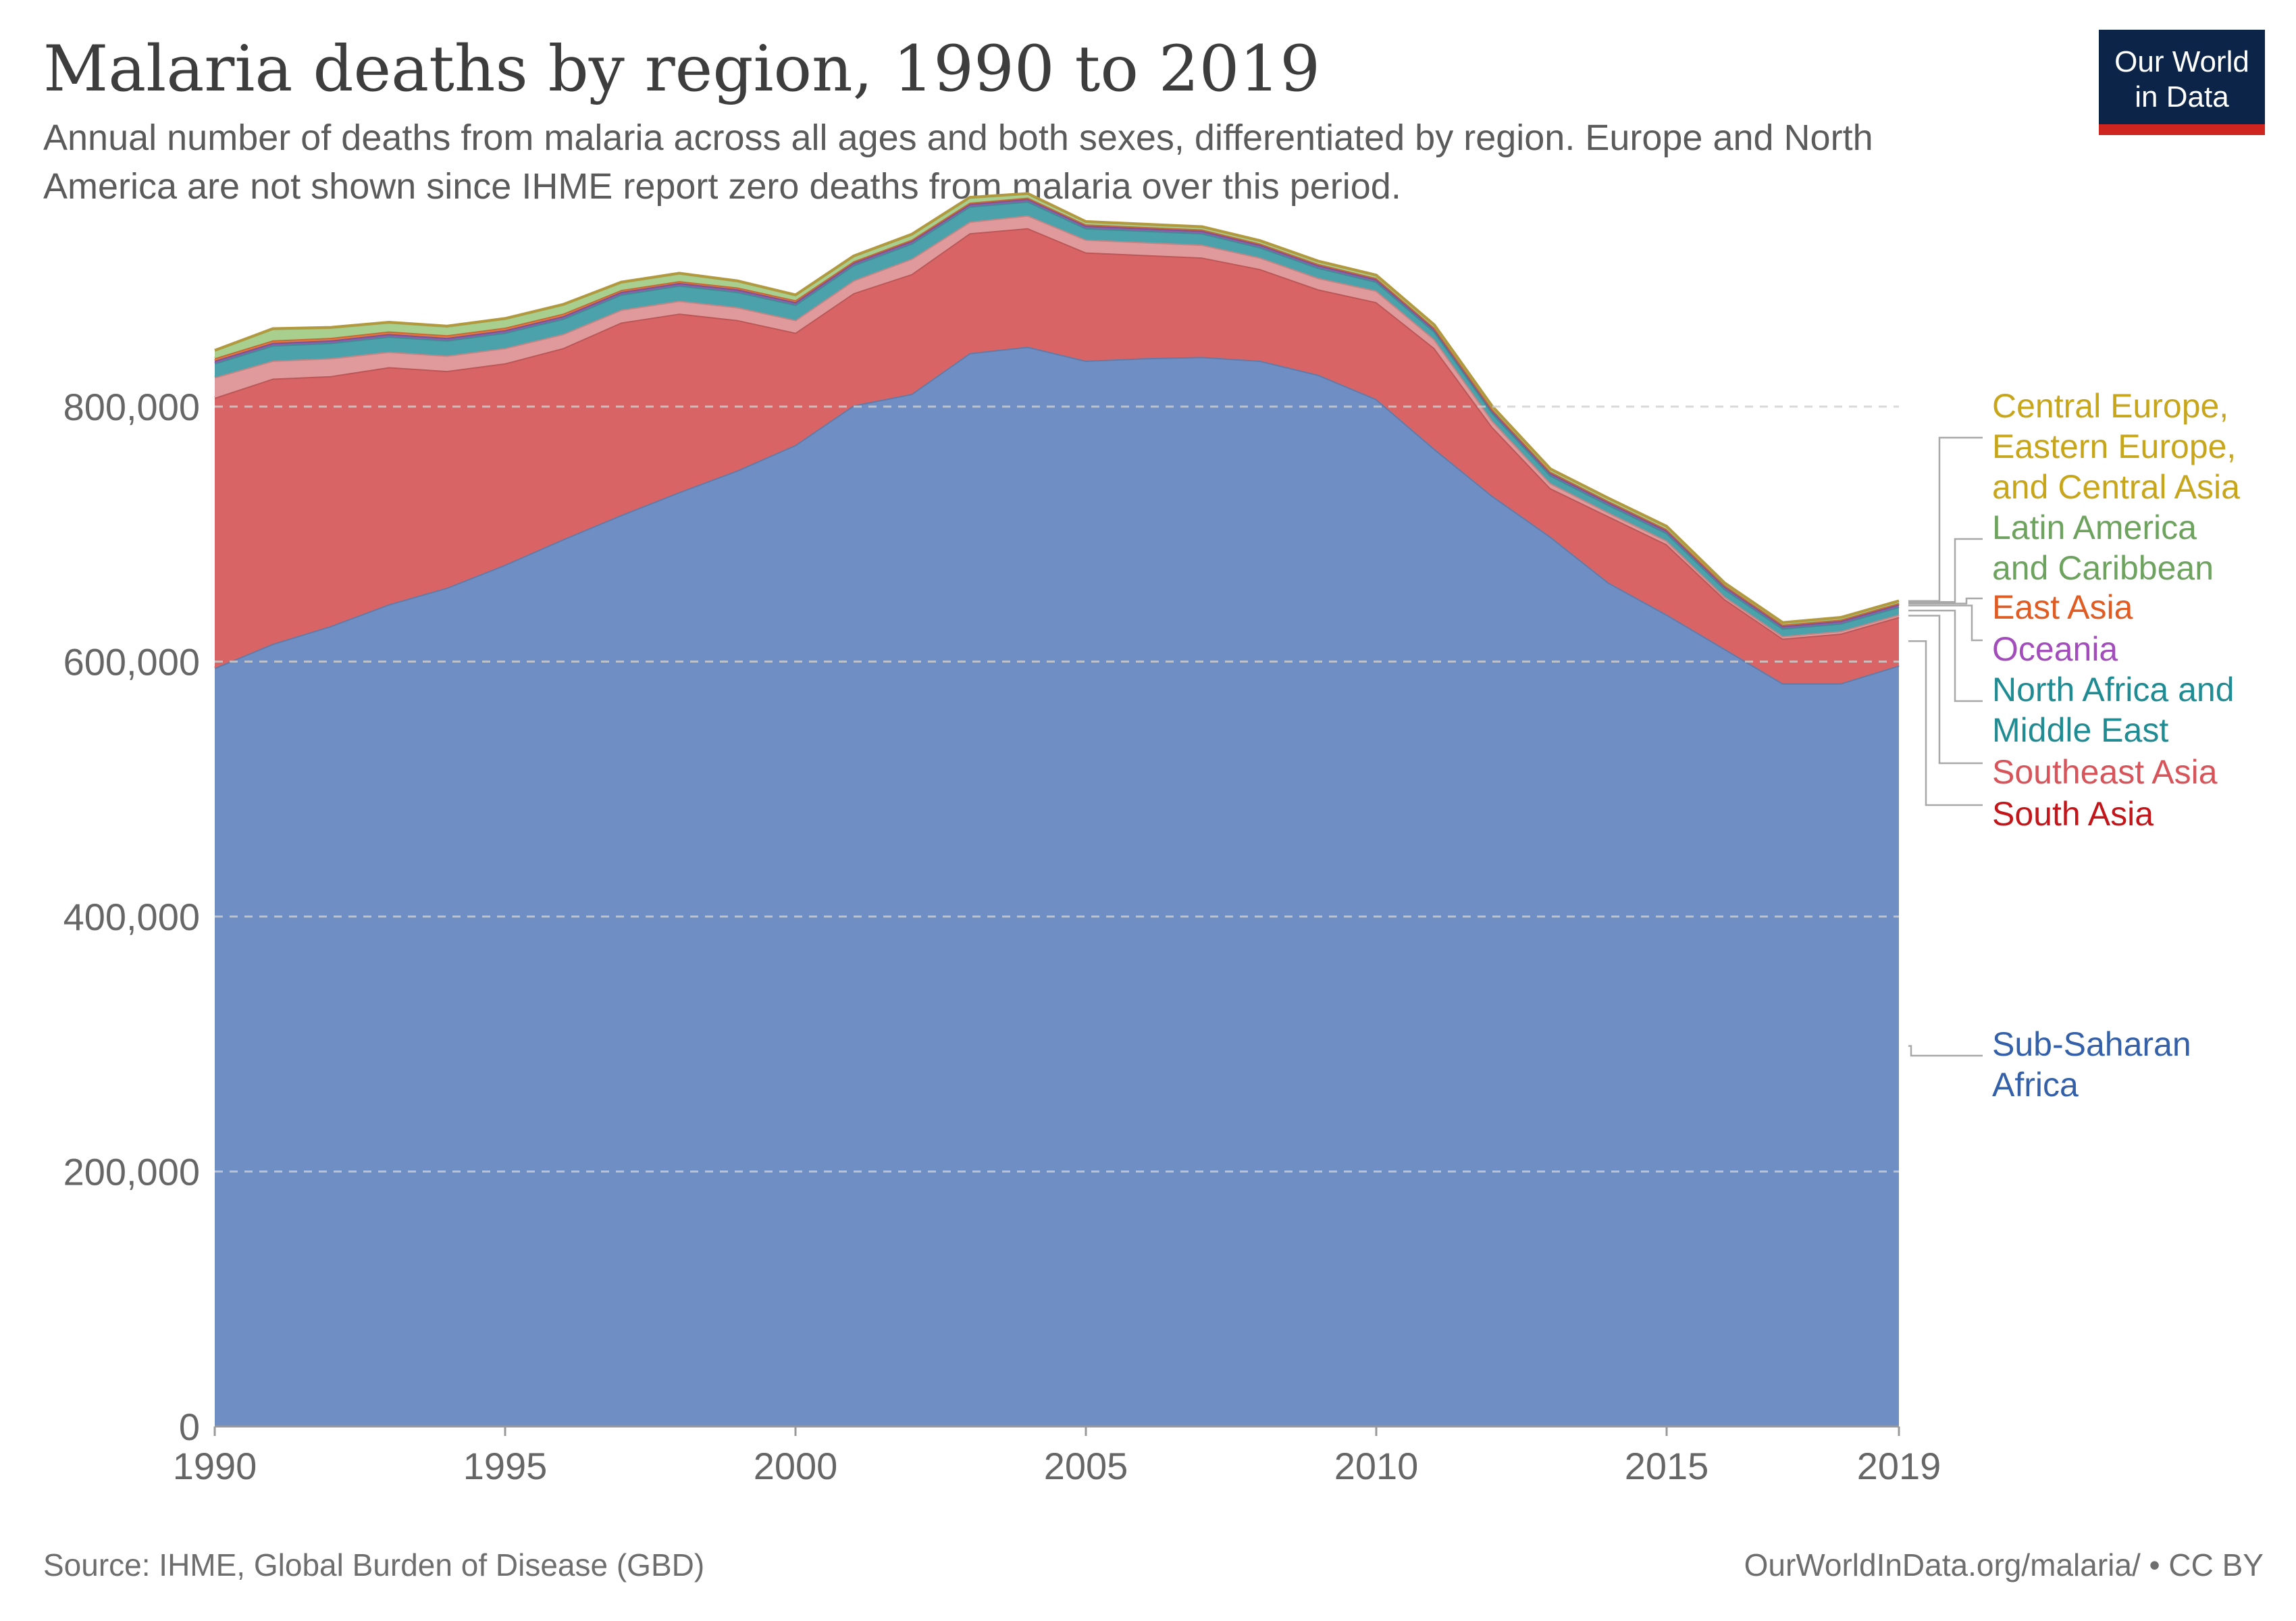 This screenshot has width=2296, height=1621. What do you see at coordinates (131, 662) in the screenshot?
I see `y-tick-label: 600,000` at bounding box center [131, 662].